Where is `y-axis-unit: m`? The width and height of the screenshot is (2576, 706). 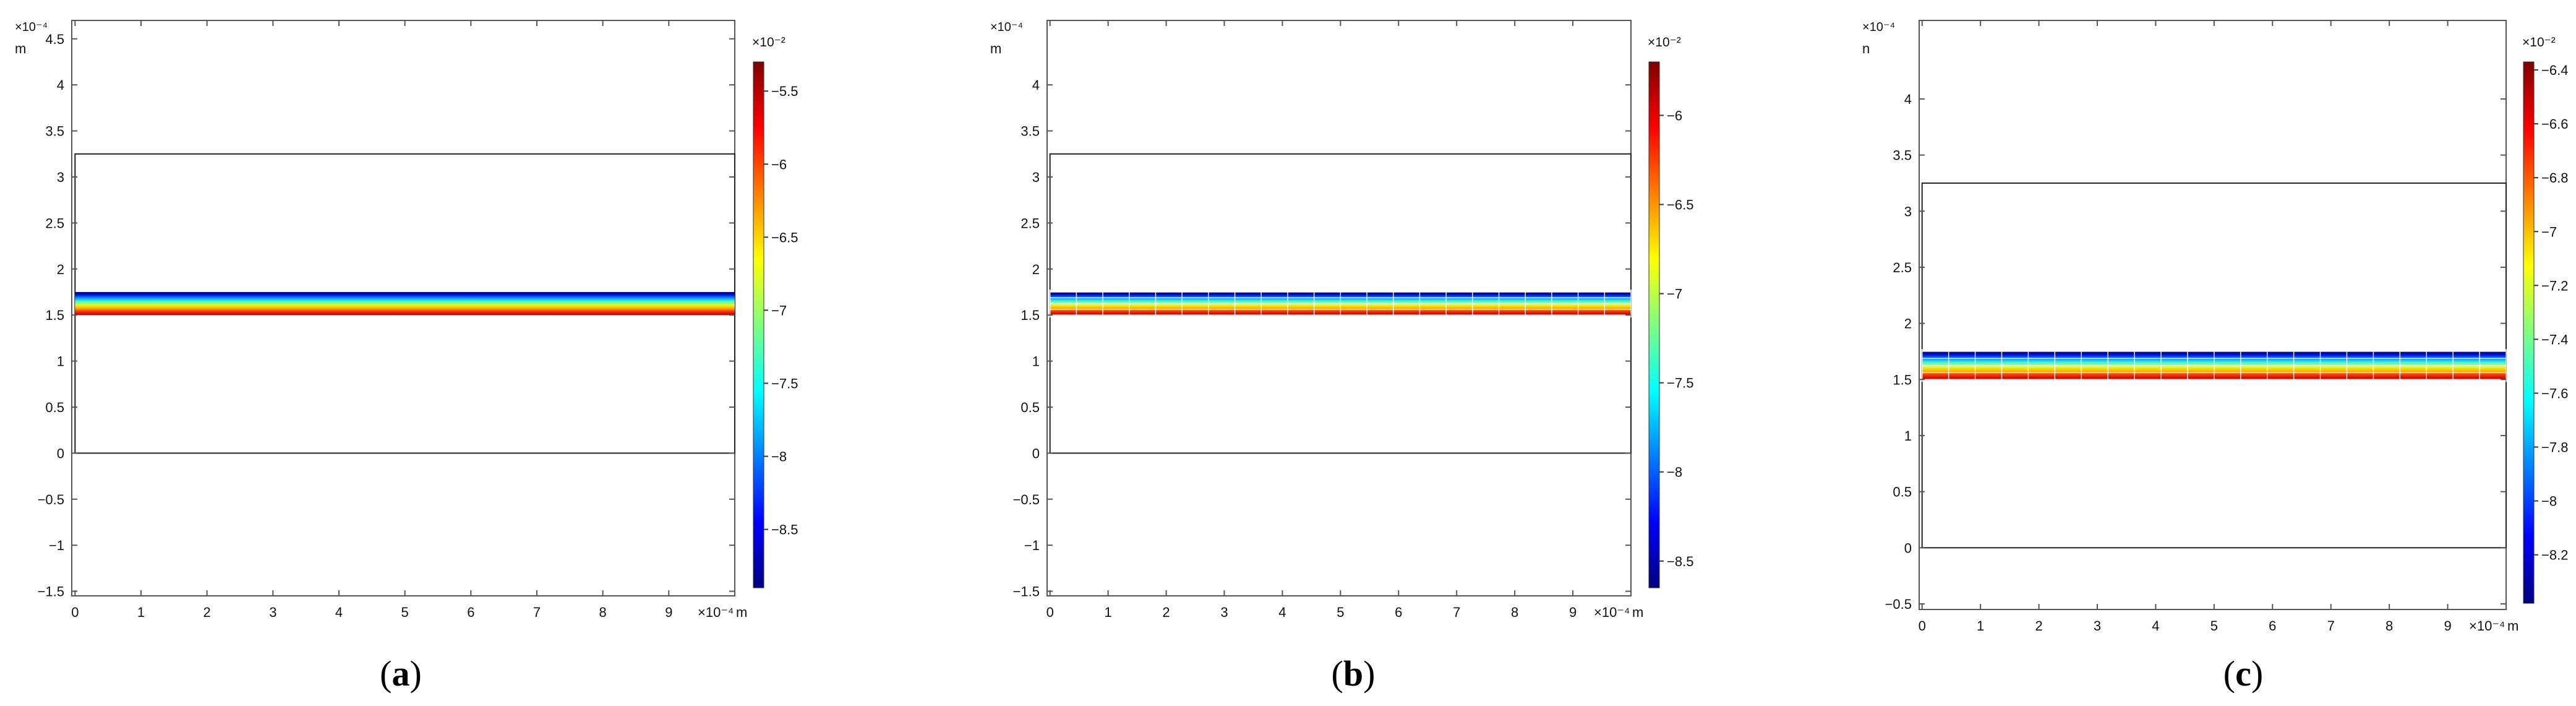
y-axis-unit: m is located at coordinates (20, 48).